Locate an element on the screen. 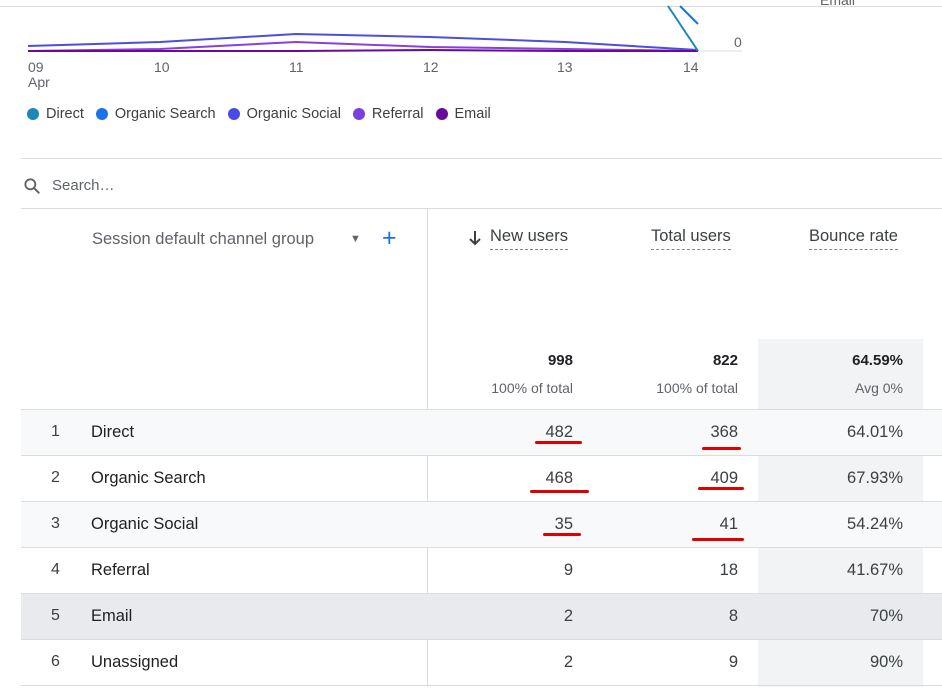 The image size is (942, 695). table-row: 1 Direct 482 368 64.01% is located at coordinates (481, 433).